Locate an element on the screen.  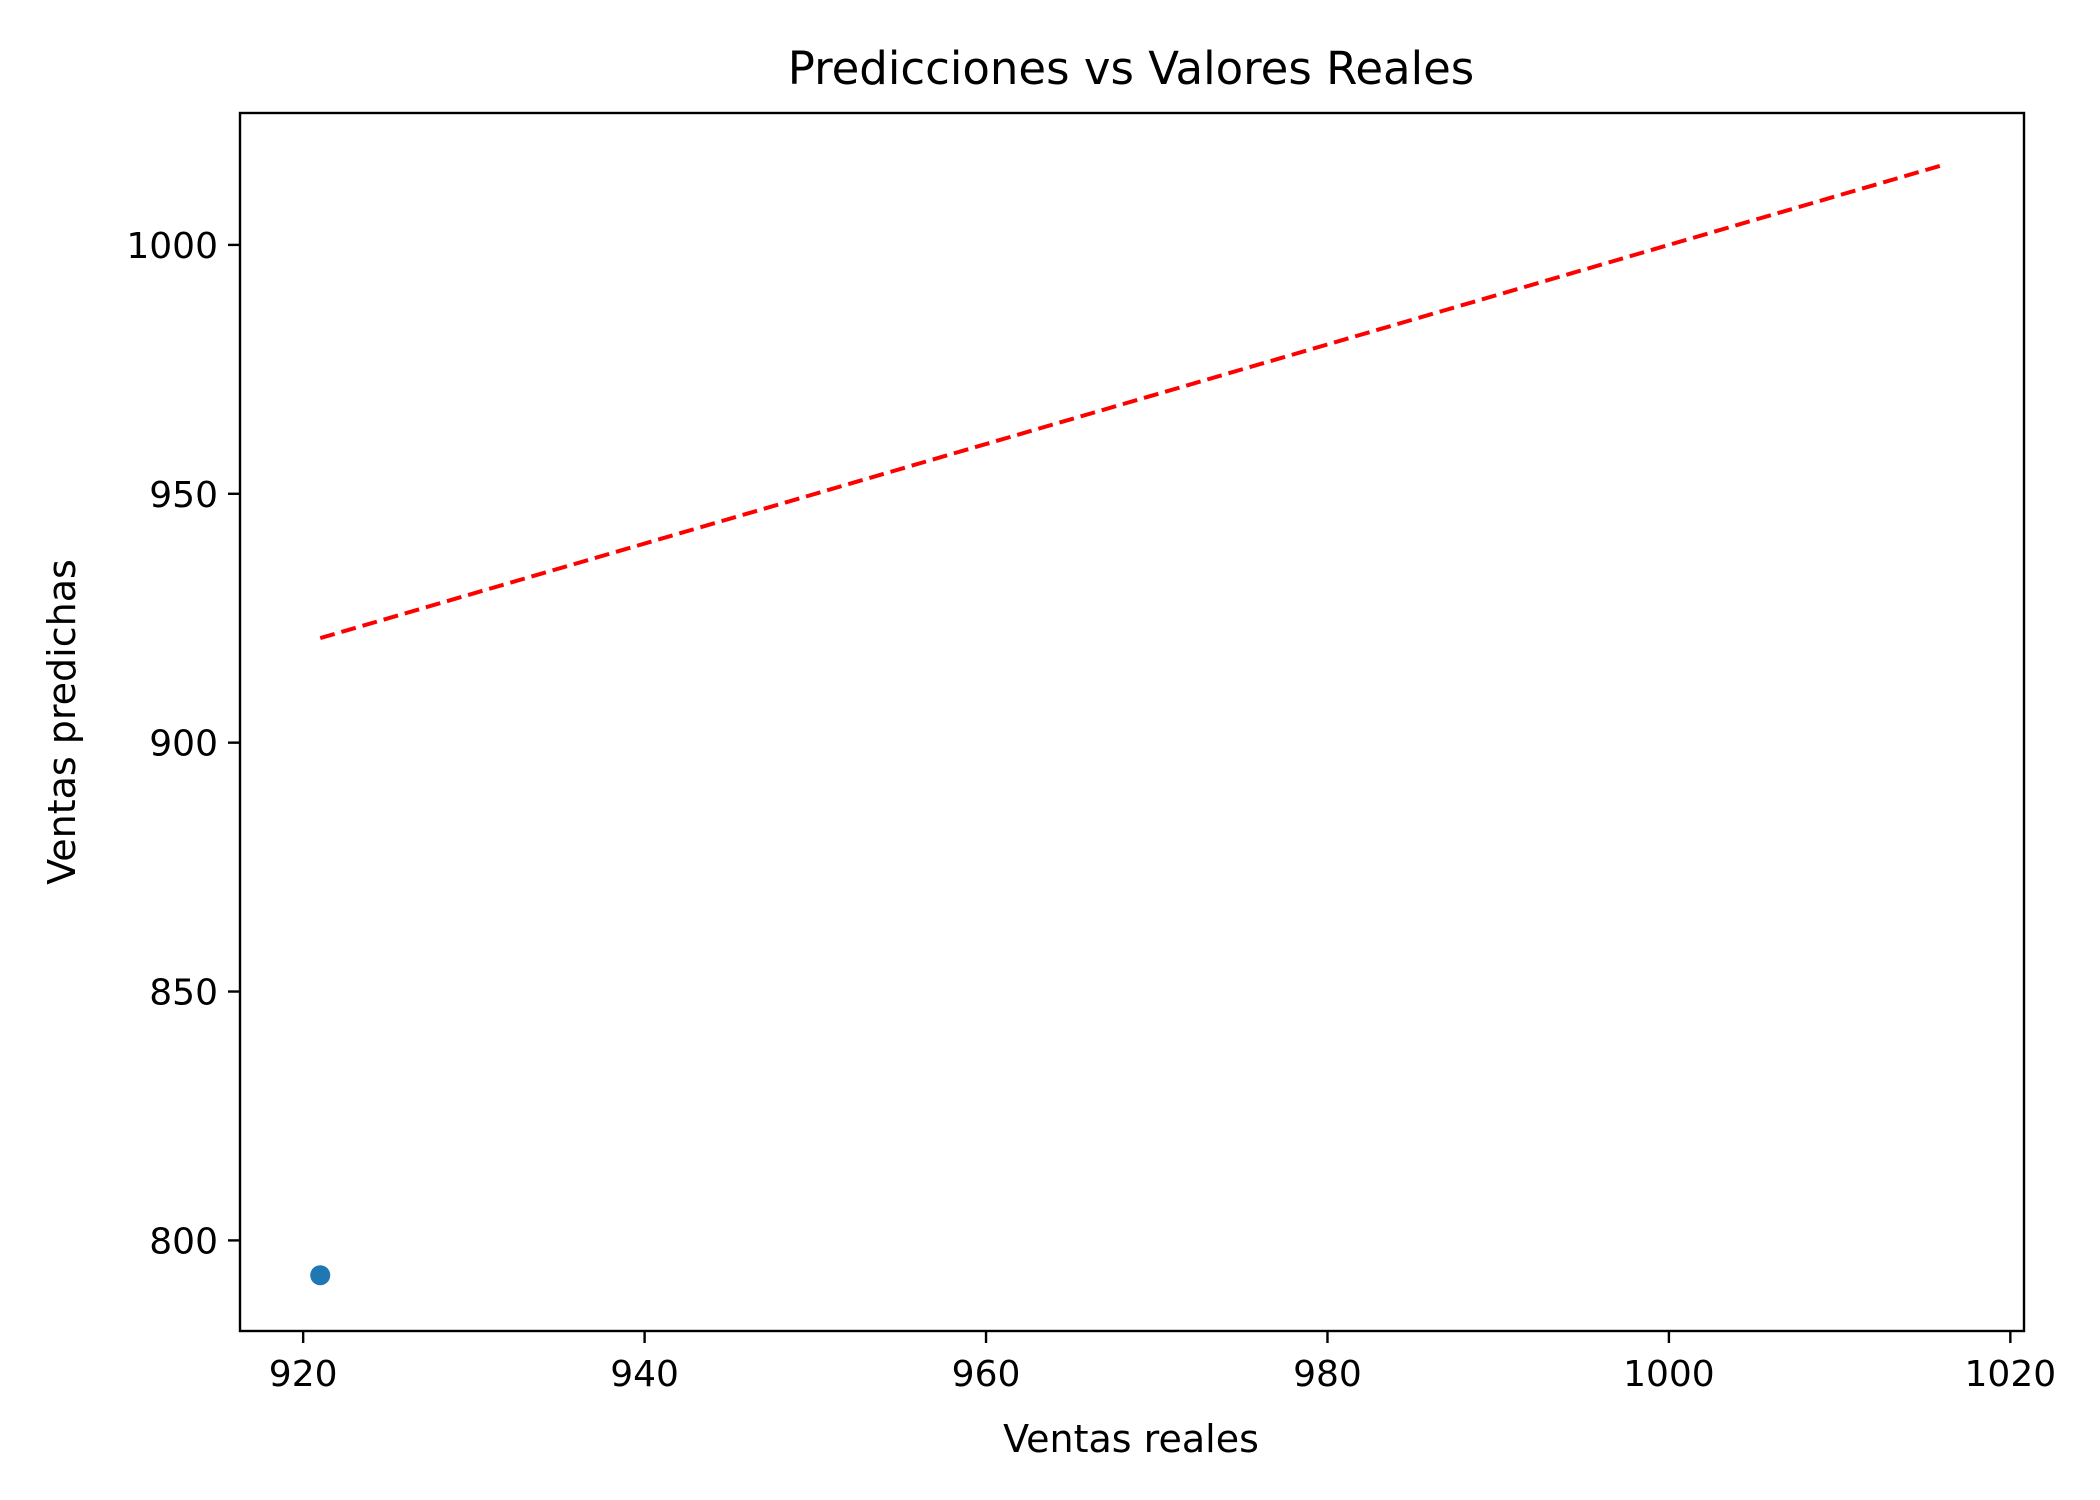
y-tick-label: 900 is located at coordinates (183, 744).